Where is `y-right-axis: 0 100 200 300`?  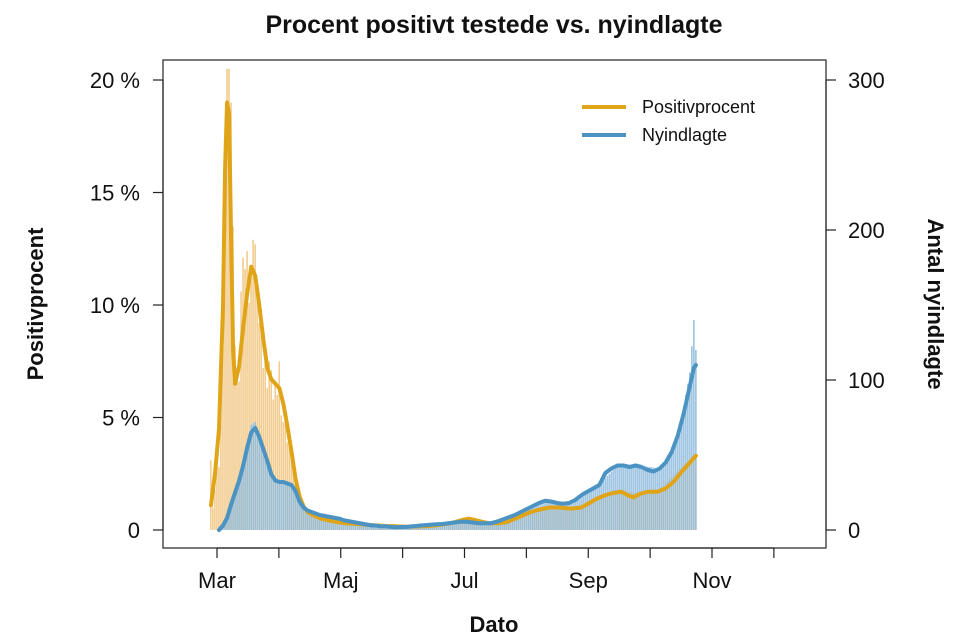 y-right-axis: 0 100 200 300 is located at coordinates (855, 305).